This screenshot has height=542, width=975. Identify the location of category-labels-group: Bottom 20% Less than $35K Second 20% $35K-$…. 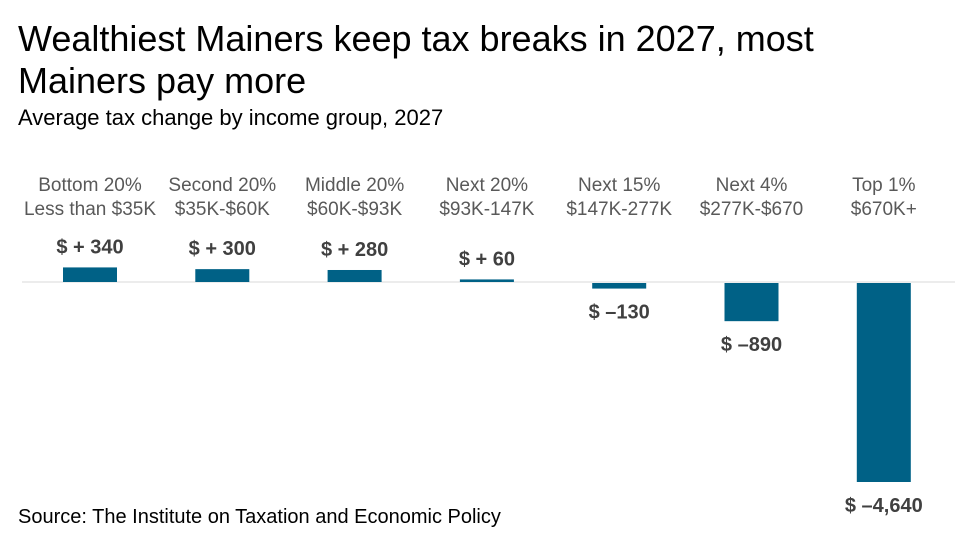
(470, 197).